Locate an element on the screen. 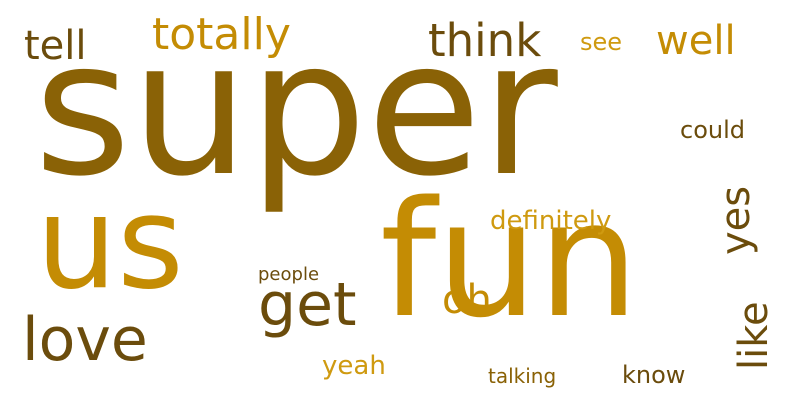 This screenshot has width=802, height=411. word-people: people is located at coordinates (289, 274).